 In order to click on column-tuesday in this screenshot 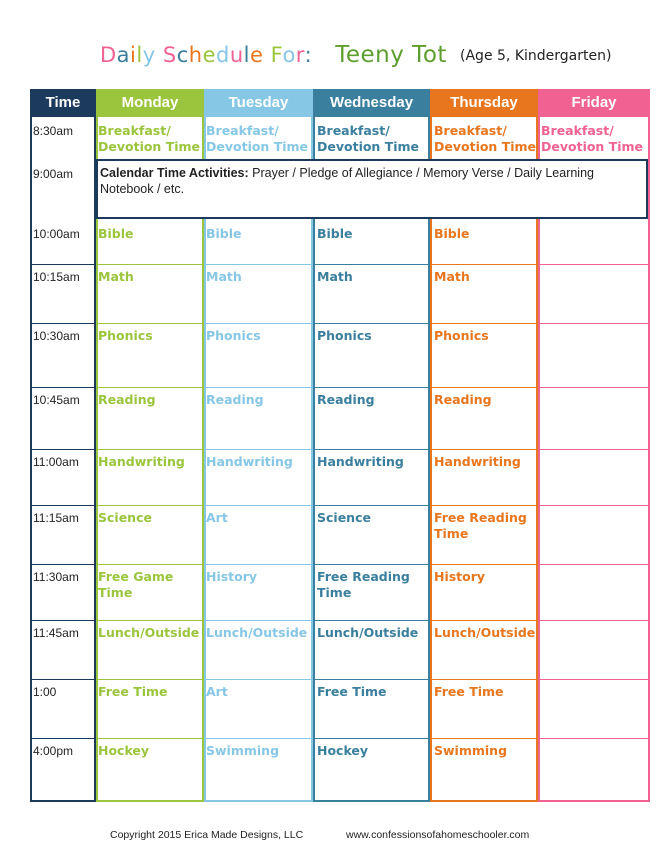, I will do `click(258, 459)`.